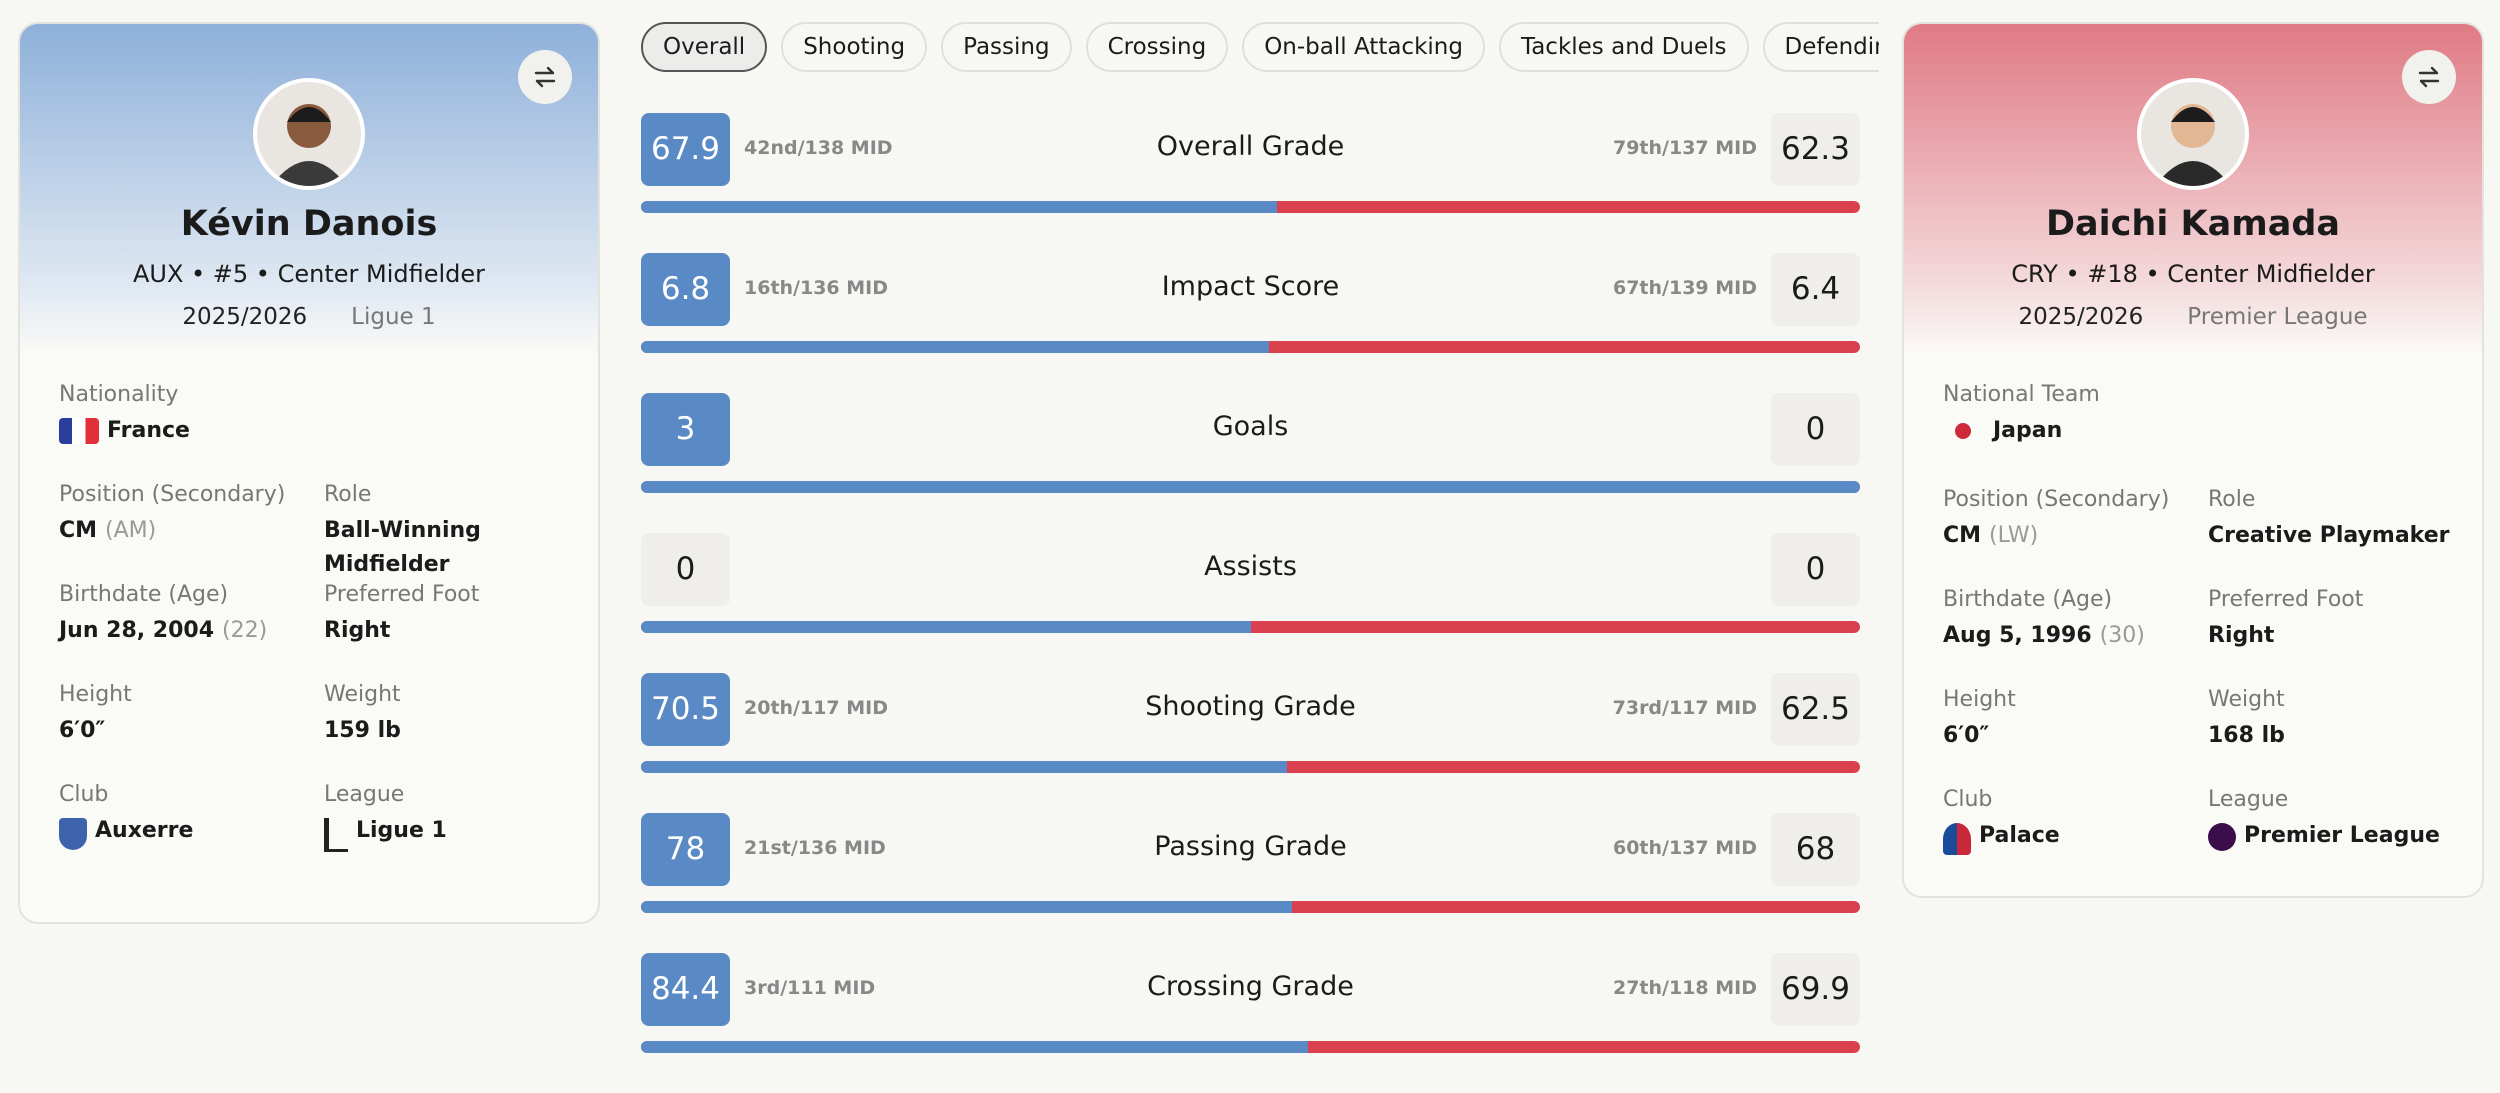 The image size is (2500, 1093). I want to click on metric-label: Goals, so click(1250, 426).